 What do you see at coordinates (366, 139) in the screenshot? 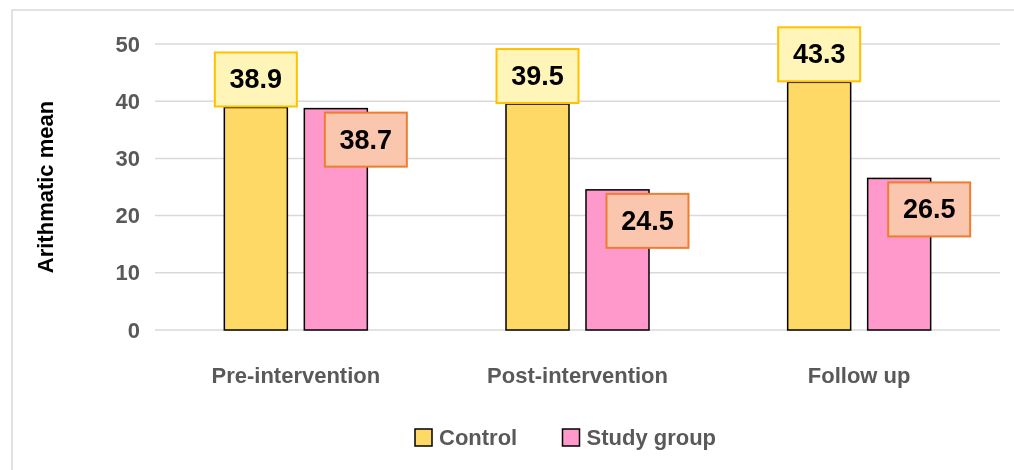
I see `data-label: 38.7` at bounding box center [366, 139].